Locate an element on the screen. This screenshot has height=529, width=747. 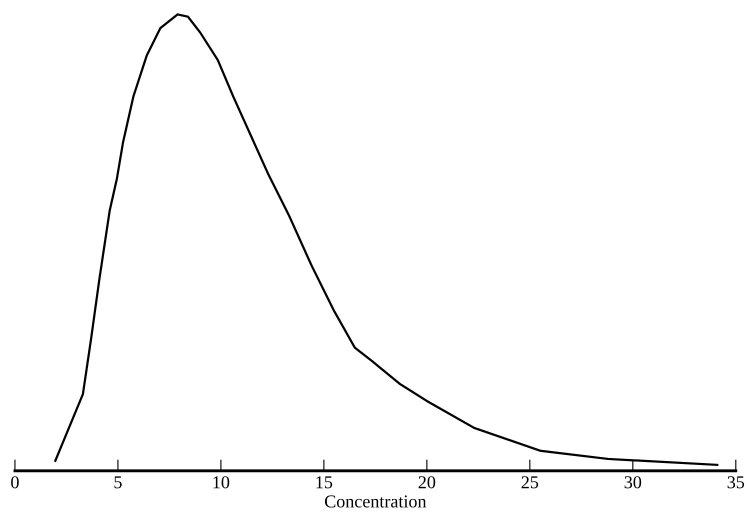
x-tick-label: 25 is located at coordinates (530, 482).